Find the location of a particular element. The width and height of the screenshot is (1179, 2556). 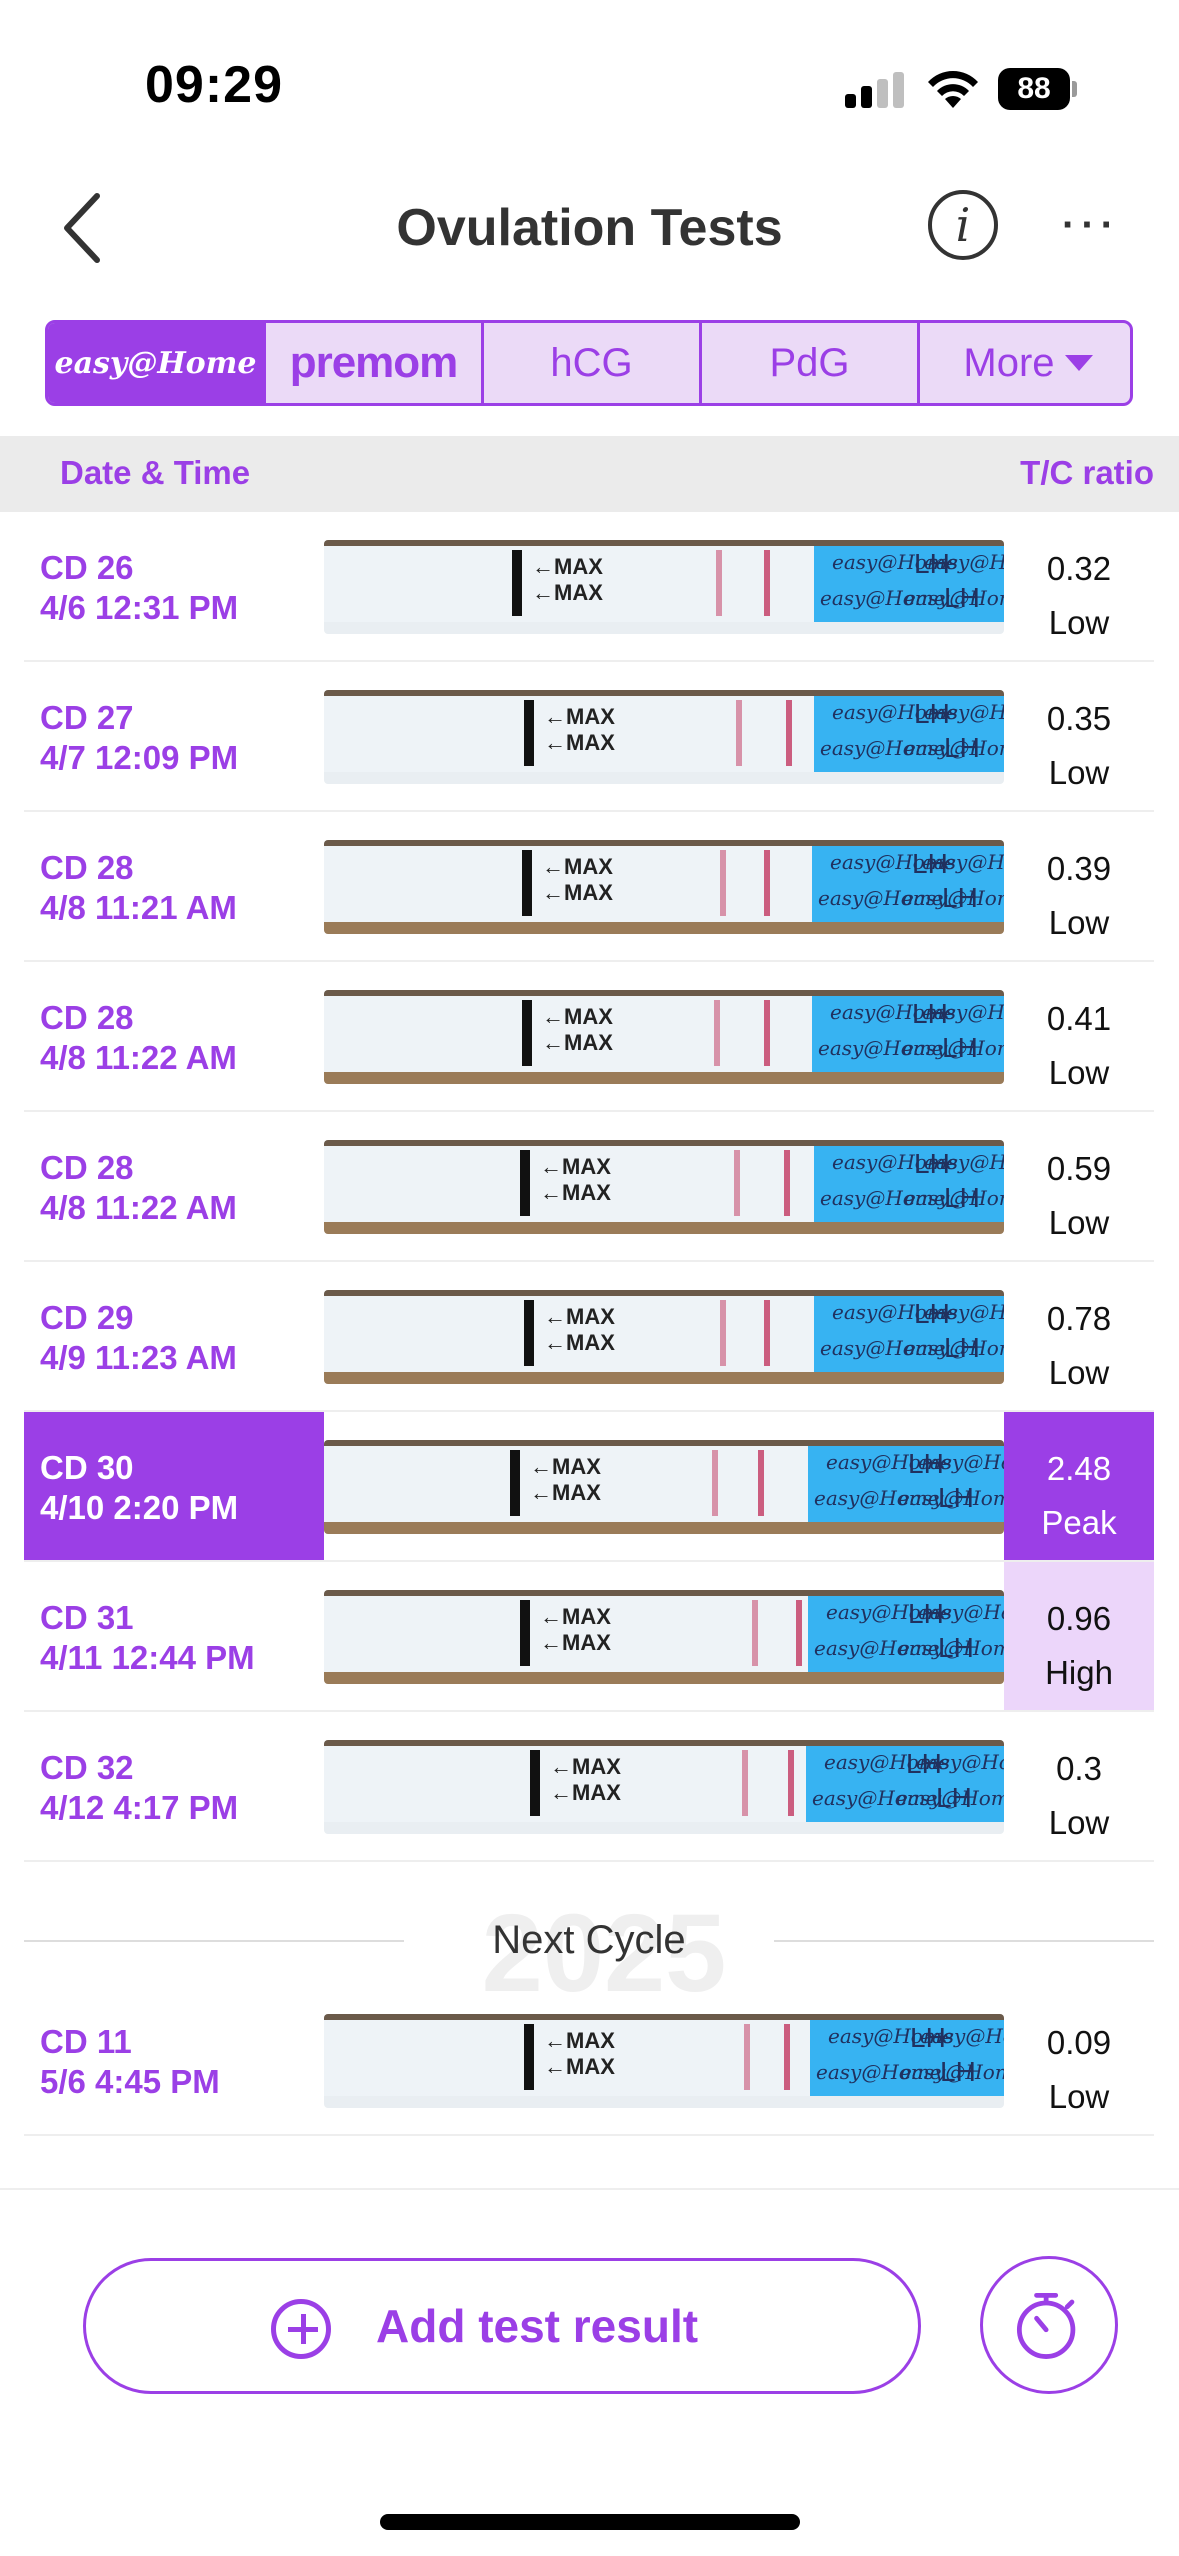

tc-ratio-cell: 0.3 Low is located at coordinates (1079, 1786).